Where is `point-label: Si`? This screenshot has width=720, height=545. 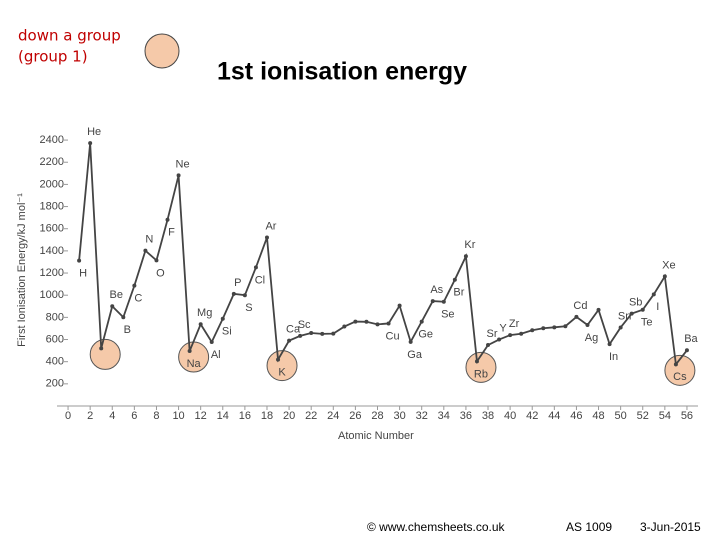 point-label: Si is located at coordinates (227, 332).